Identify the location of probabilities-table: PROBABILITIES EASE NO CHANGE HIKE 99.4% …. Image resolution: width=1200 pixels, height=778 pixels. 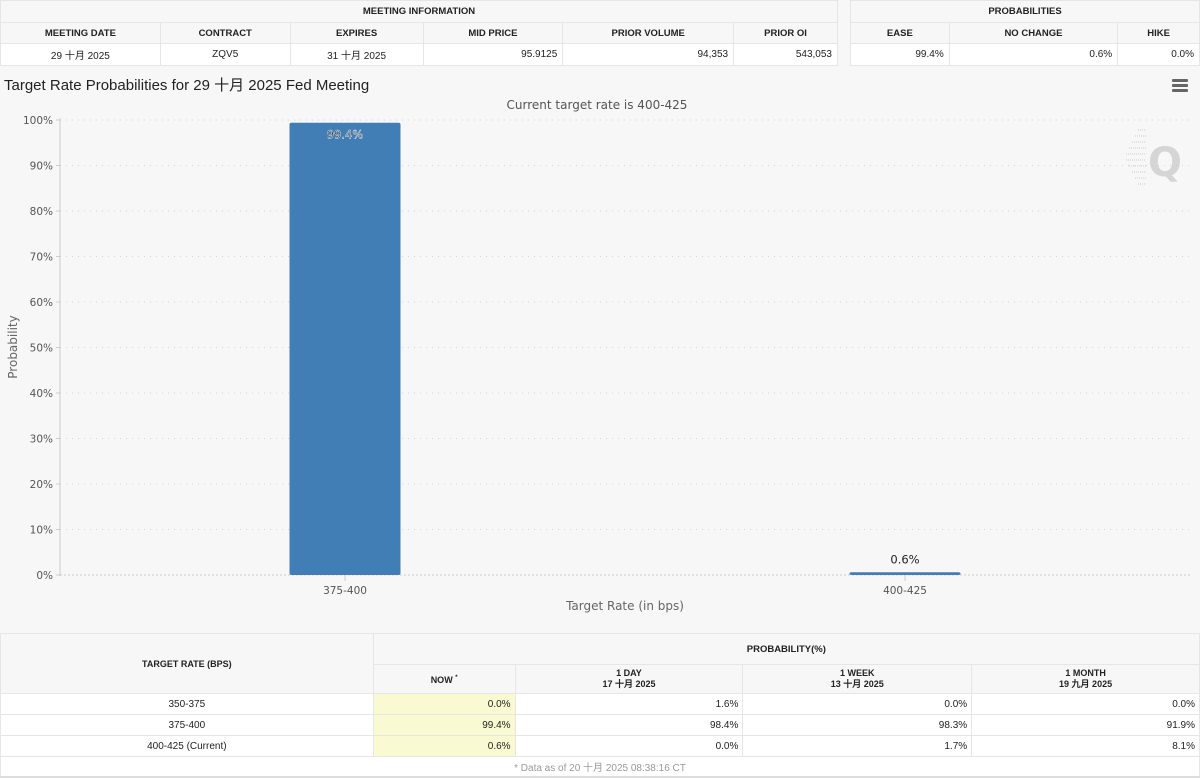
(1025, 33).